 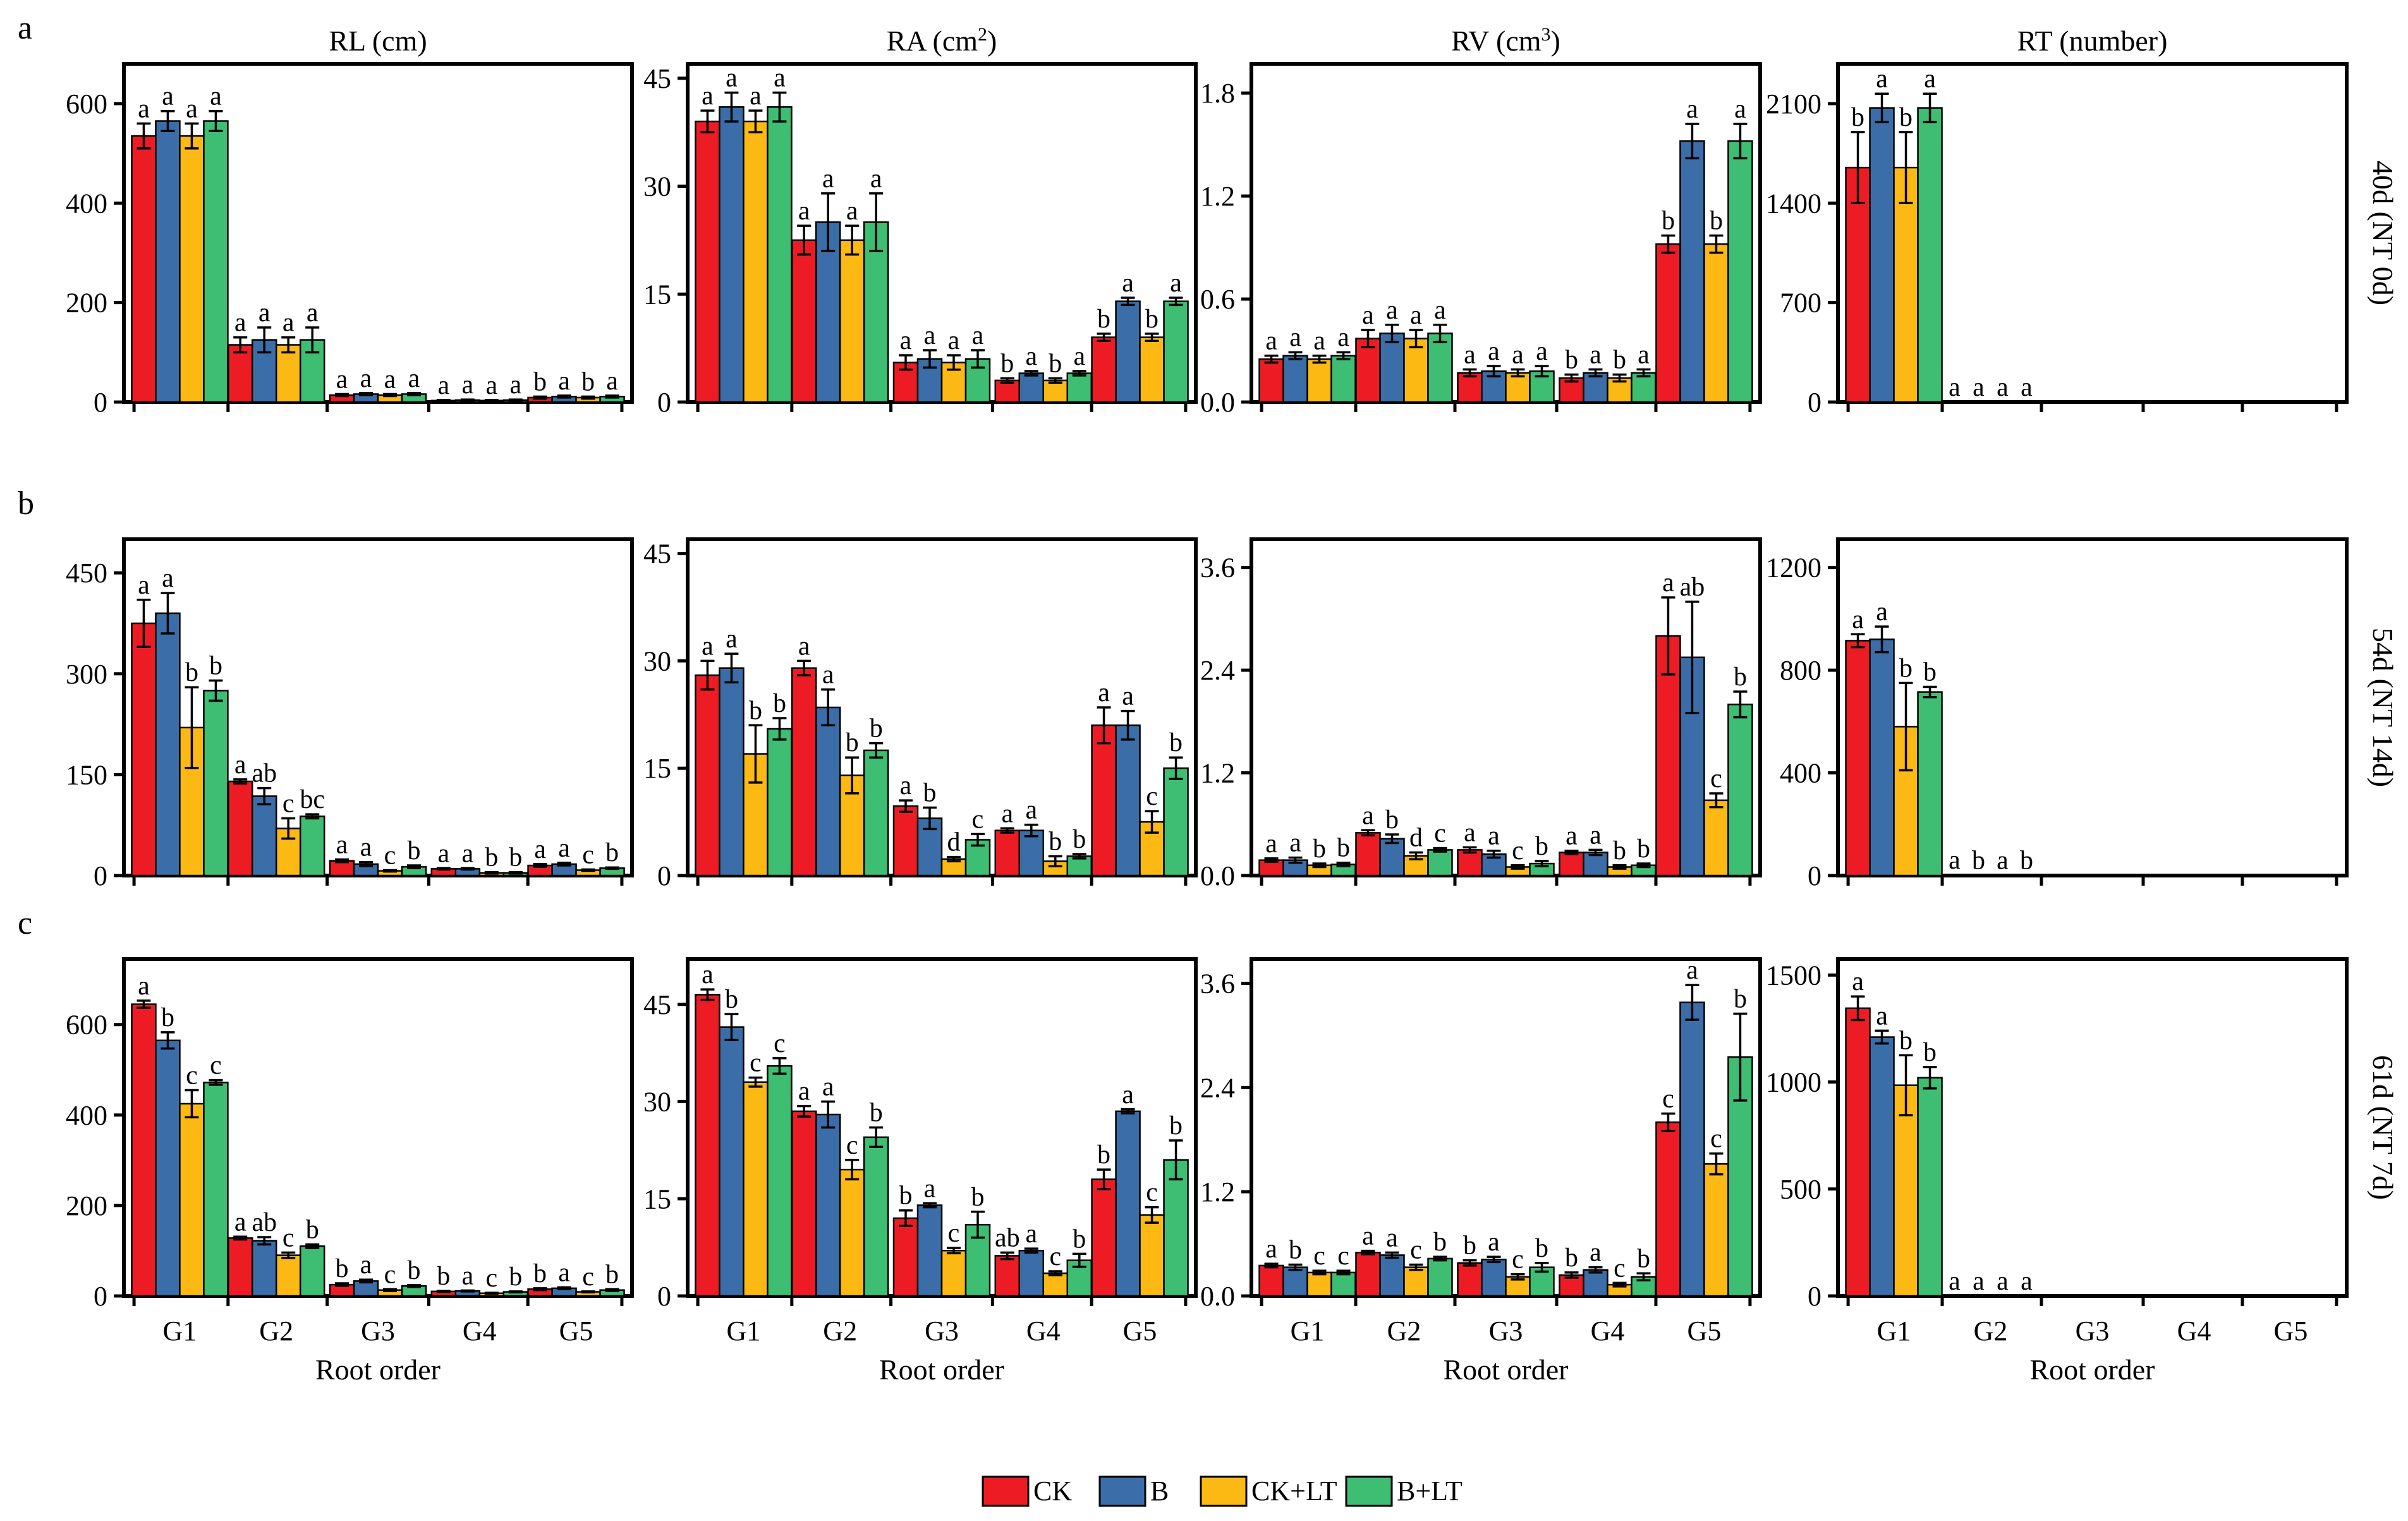 I want to click on significance-letter: d, so click(x=1416, y=838).